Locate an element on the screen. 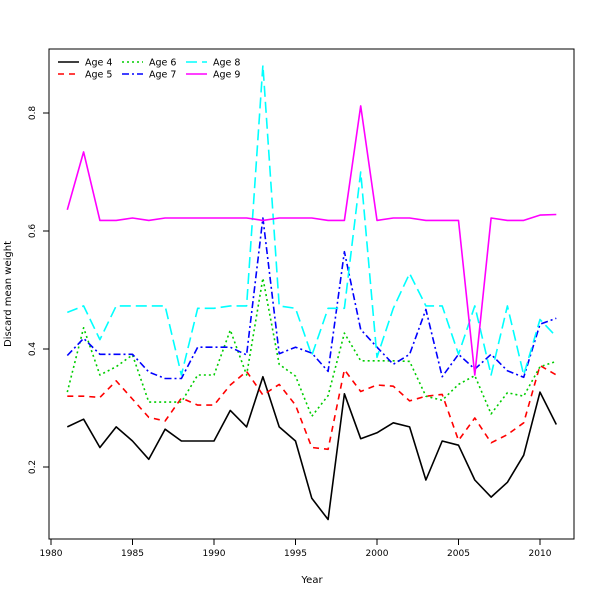 This screenshot has height=604, width=600. x-tick-label: 1990 is located at coordinates (214, 554).